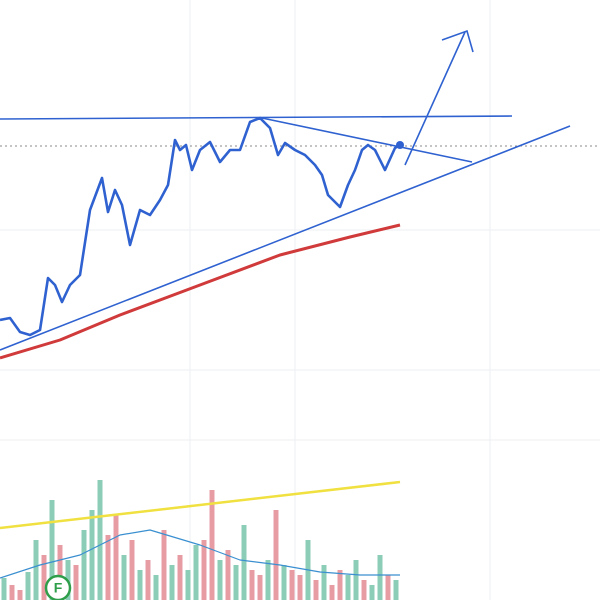 The height and width of the screenshot is (600, 600). What do you see at coordinates (457, 41) in the screenshot?
I see `arrow-head` at bounding box center [457, 41].